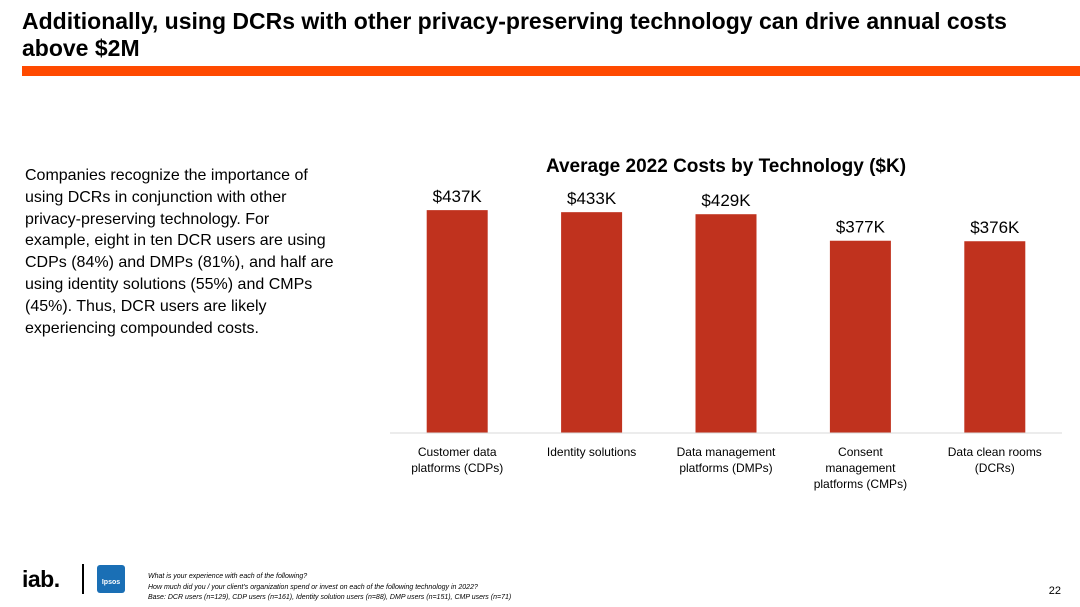  Describe the element at coordinates (726, 460) in the screenshot. I see `category-label-2: Data management platforms (DMPs)` at that location.